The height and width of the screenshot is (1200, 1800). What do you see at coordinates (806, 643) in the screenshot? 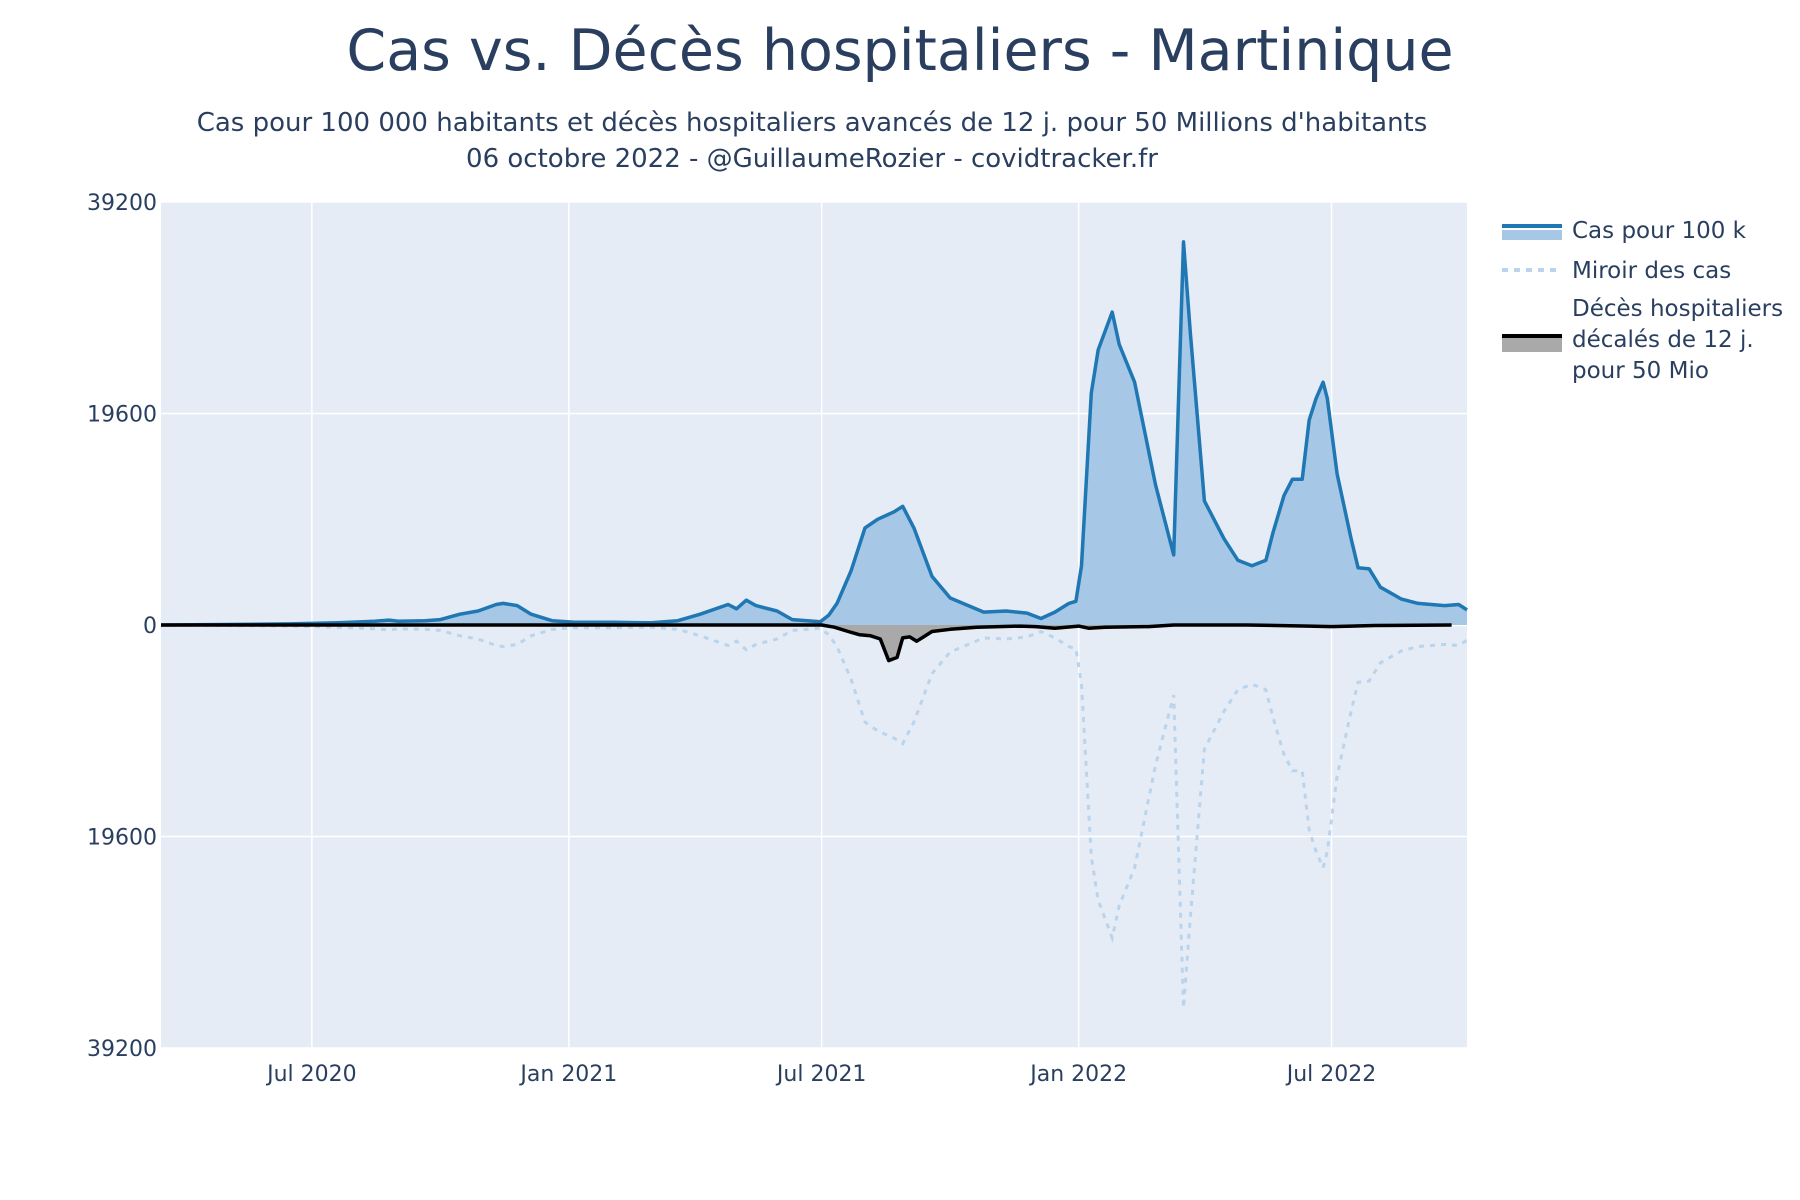
I see `deaths-line` at bounding box center [806, 643].